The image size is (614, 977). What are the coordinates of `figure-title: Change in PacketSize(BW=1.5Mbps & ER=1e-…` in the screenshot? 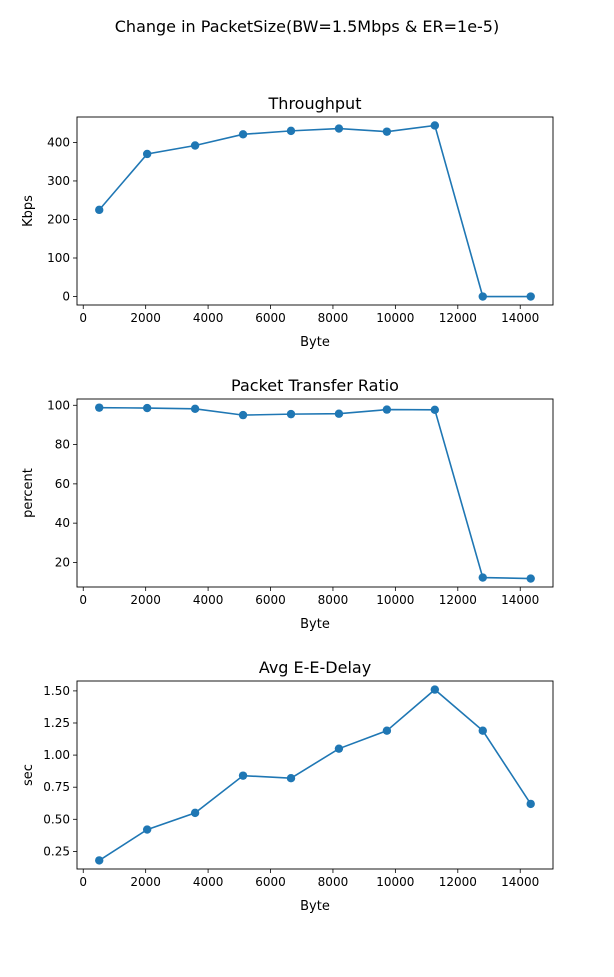 It's located at (307, 26).